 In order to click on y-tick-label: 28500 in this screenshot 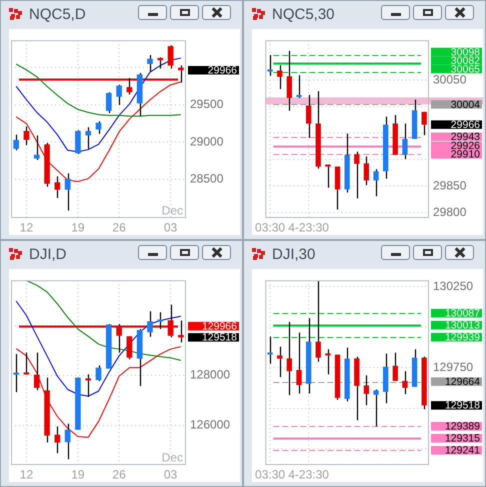, I will do `click(207, 179)`.